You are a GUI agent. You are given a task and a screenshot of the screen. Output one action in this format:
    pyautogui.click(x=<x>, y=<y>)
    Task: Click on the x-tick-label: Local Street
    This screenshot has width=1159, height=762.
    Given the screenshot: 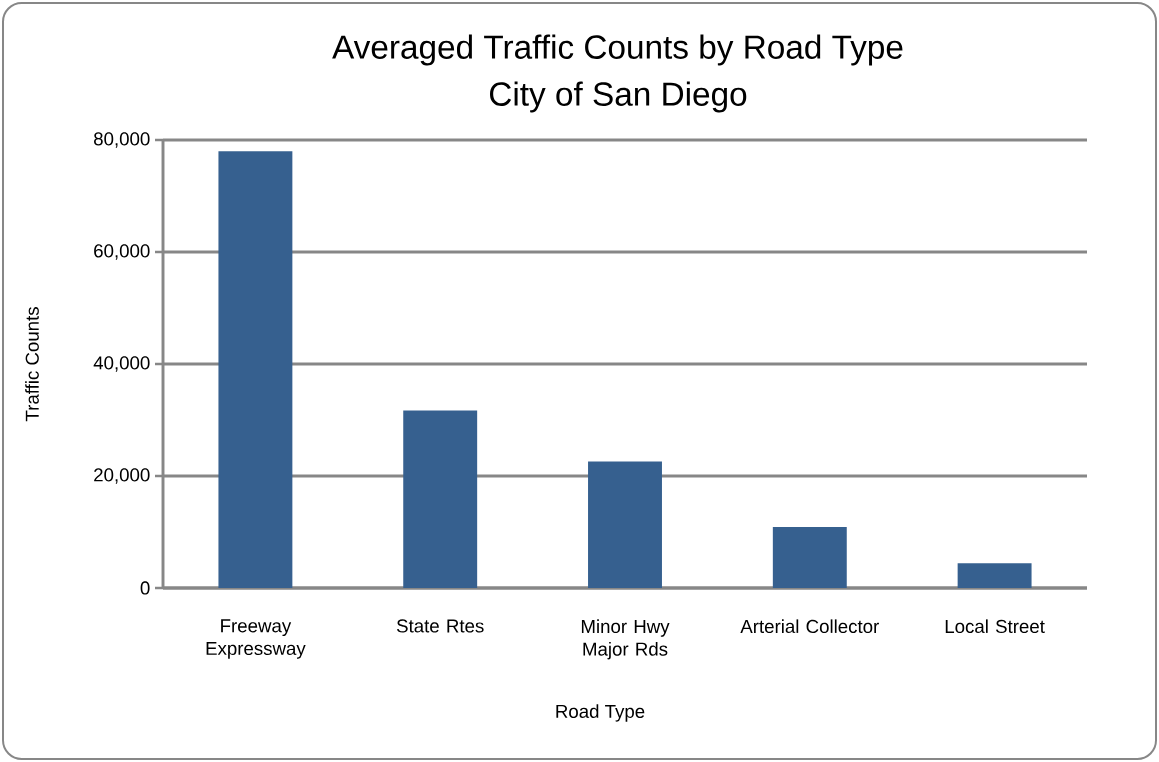 What is the action you would take?
    pyautogui.click(x=995, y=626)
    